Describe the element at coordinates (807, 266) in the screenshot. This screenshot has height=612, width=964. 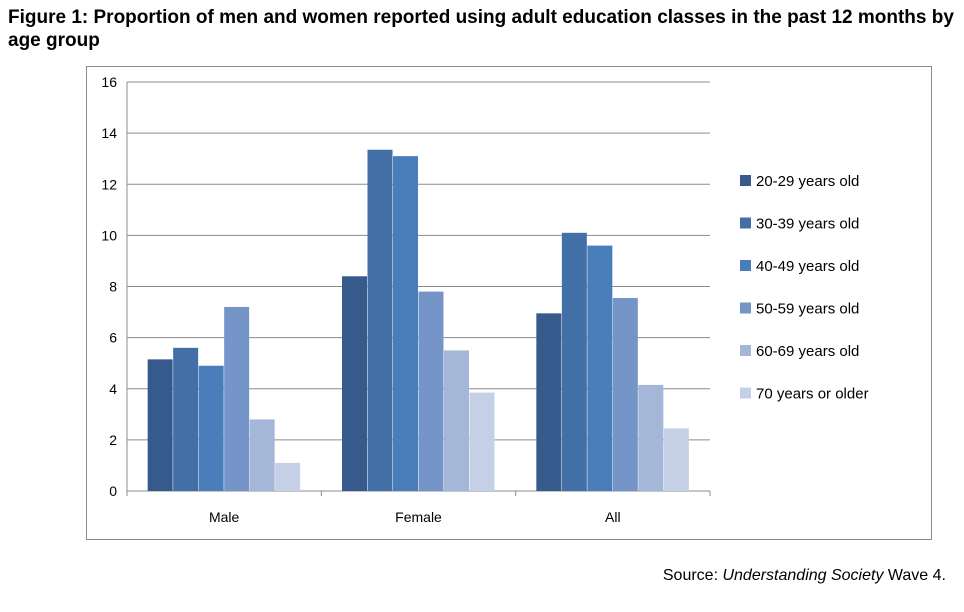
I see `legend-label: 40-49 years old` at that location.